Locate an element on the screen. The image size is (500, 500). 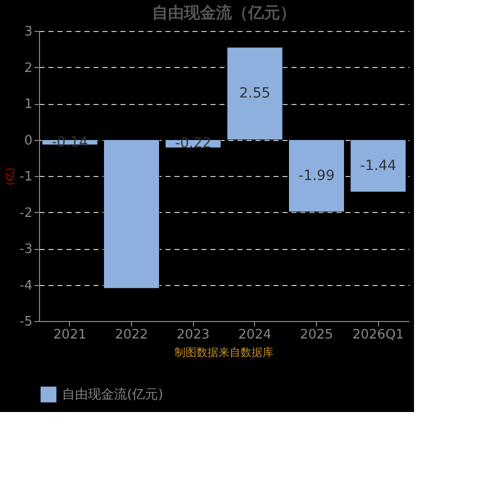
y-tick-label: -5 is located at coordinates (26, 322).